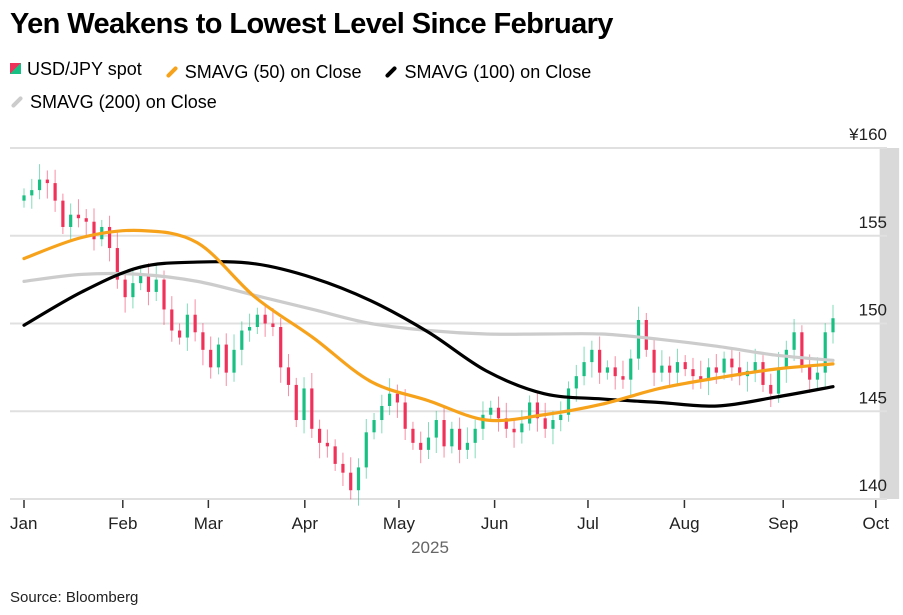 The image size is (903, 615). I want to click on y-tick-label: 155, so click(873, 222).